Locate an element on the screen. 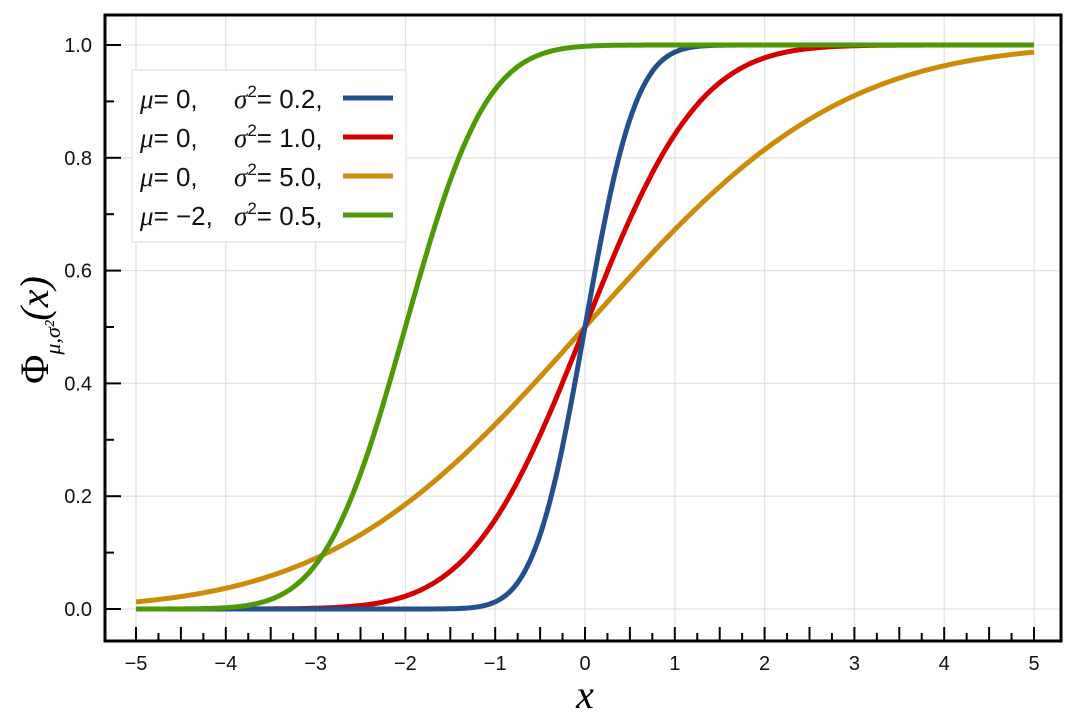 The height and width of the screenshot is (720, 1080). legend-sigma-value: = 0.5, is located at coordinates (290, 216).